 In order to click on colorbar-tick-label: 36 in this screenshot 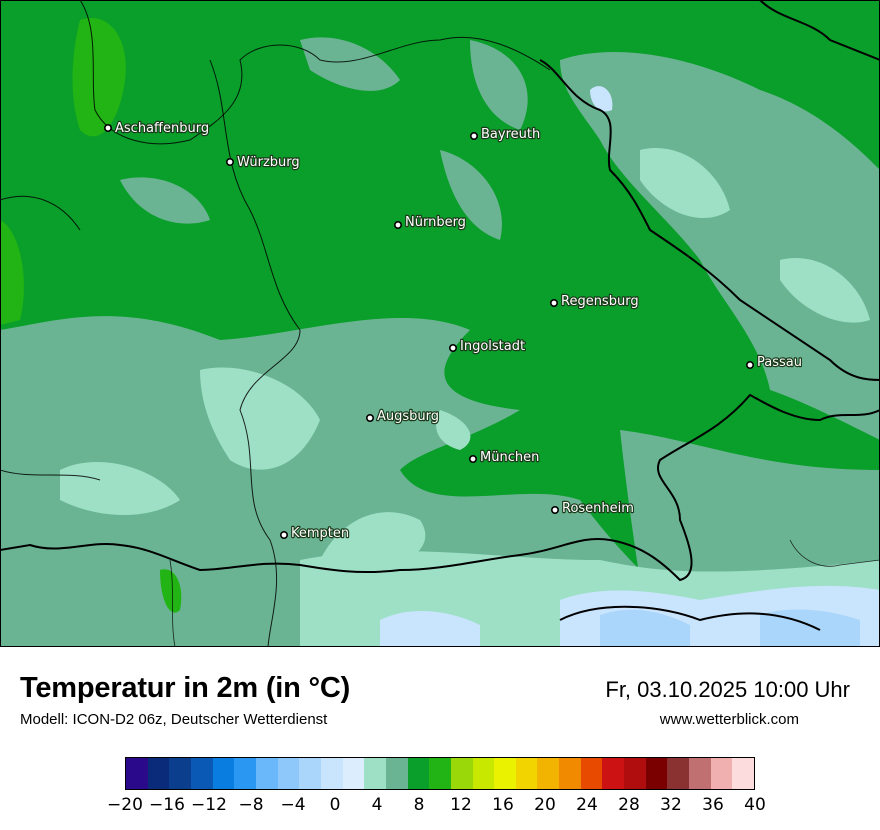, I will do `click(713, 805)`.